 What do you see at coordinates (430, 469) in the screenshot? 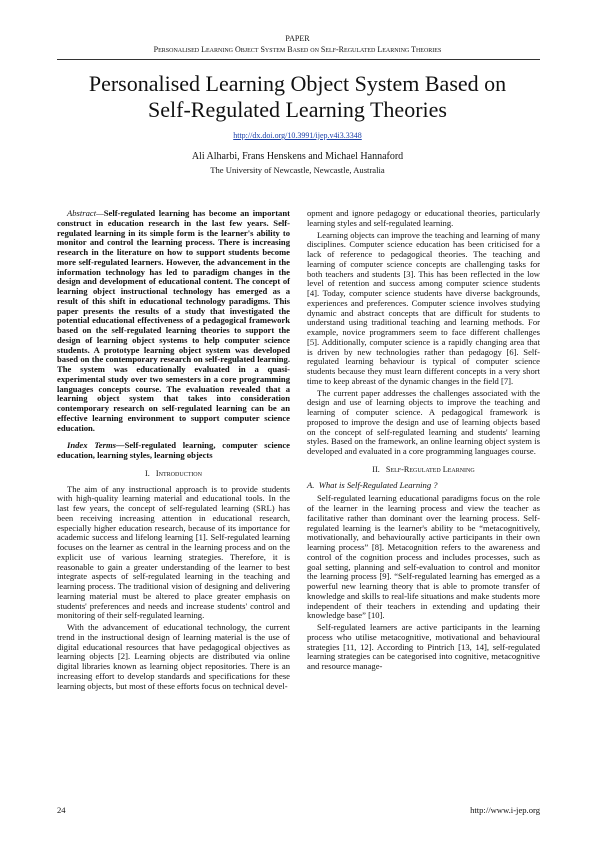
I see `section-title: Self-Regulated Learning` at bounding box center [430, 469].